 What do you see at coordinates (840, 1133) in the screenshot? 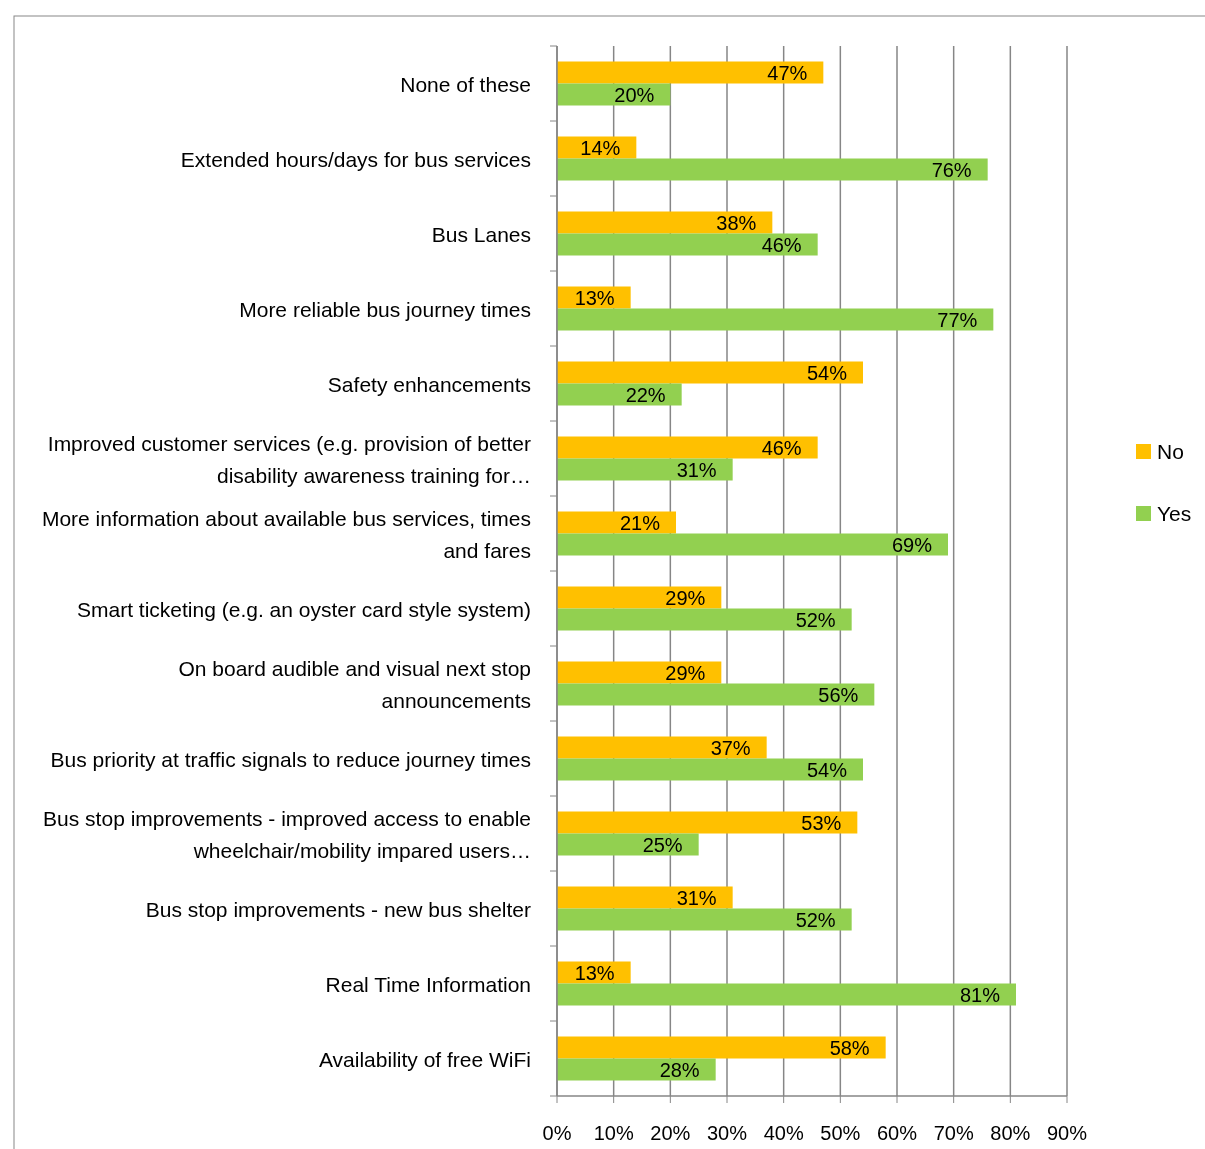
I see `x-tick-label: 50%` at bounding box center [840, 1133].